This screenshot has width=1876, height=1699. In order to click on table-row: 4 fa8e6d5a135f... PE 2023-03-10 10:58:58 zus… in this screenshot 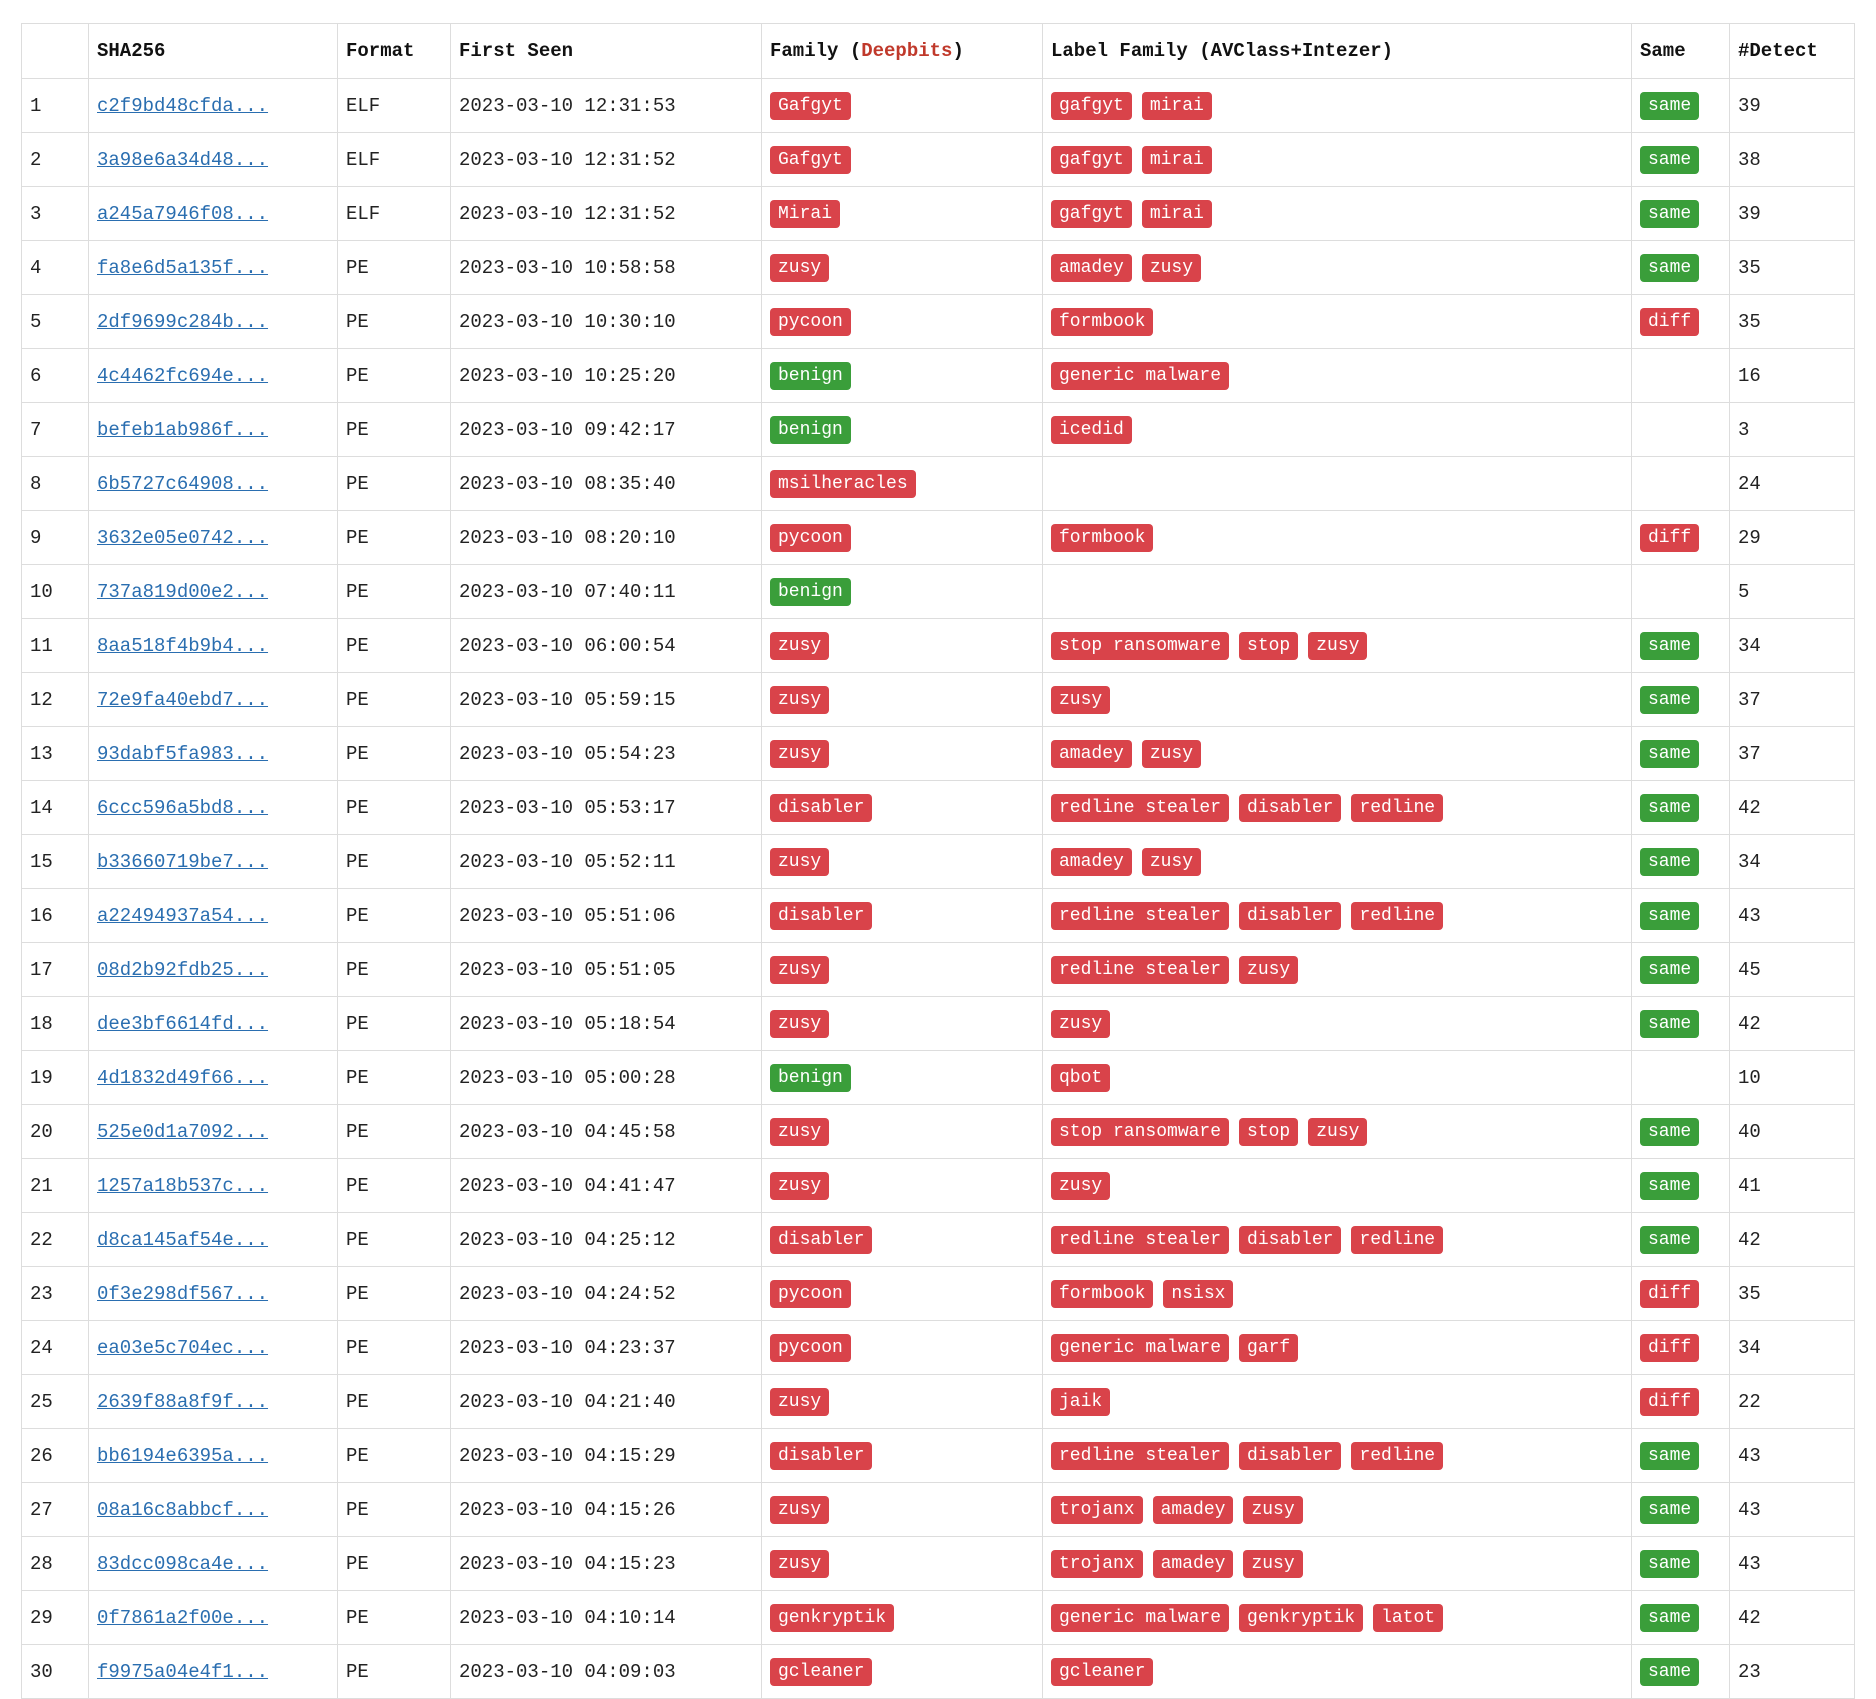, I will do `click(938, 267)`.